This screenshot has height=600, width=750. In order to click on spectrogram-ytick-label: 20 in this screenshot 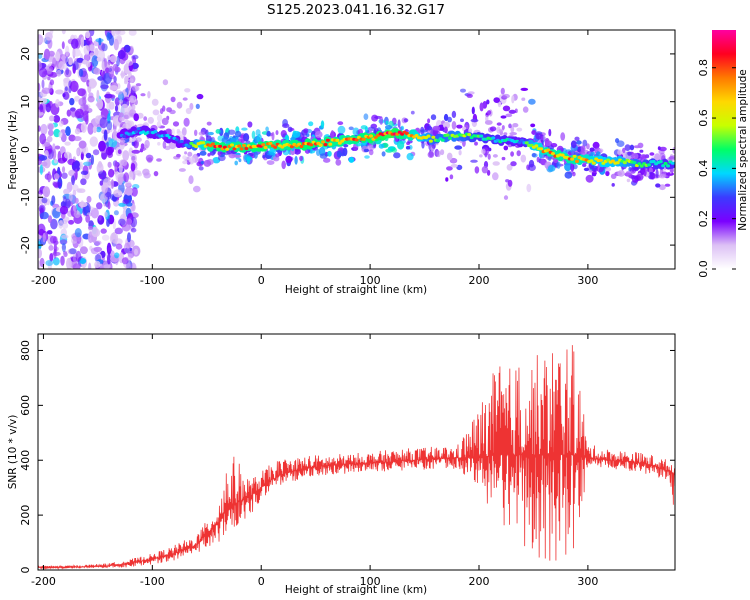, I will do `click(25, 54)`.